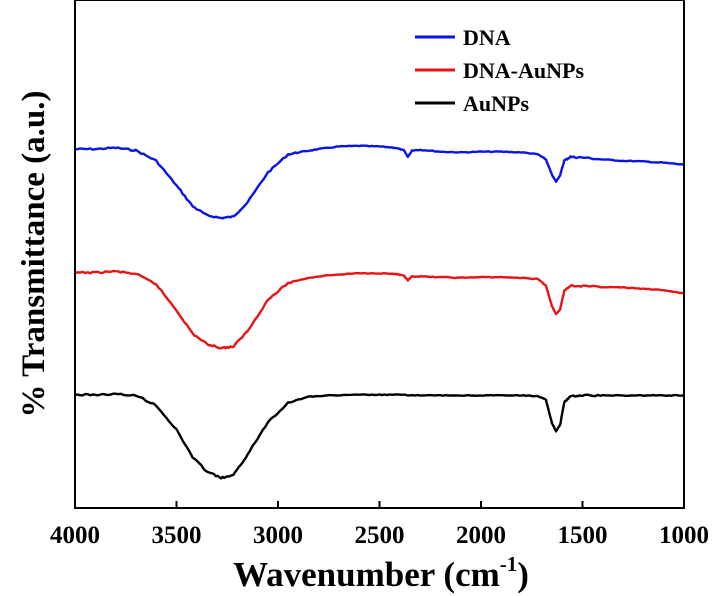 The width and height of the screenshot is (721, 596). I want to click on x-ticks: 4000 3500 3000 2500 2000 1500 1000, so click(379, 525).